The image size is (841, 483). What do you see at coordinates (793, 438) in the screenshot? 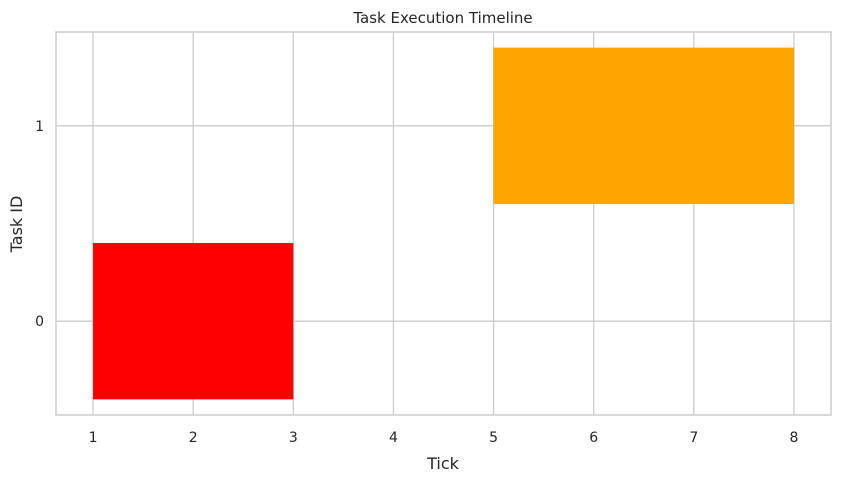
I see `x-tick-label-8: 8` at bounding box center [793, 438].